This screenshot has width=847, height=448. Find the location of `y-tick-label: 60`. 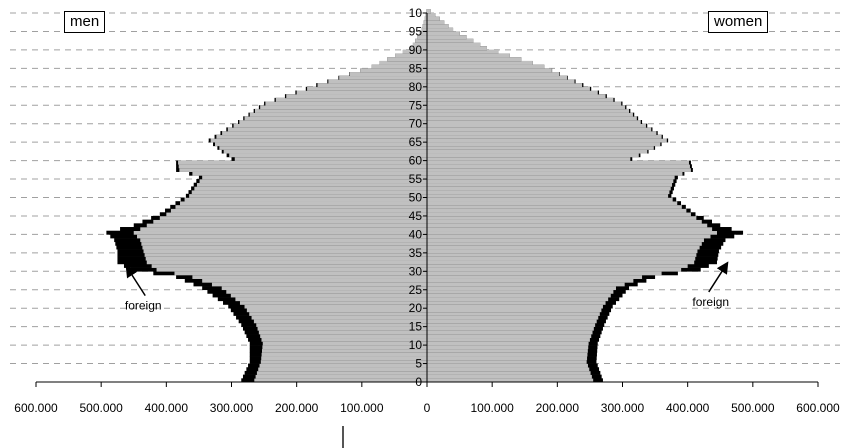

y-tick-label: 60 is located at coordinates (416, 161).